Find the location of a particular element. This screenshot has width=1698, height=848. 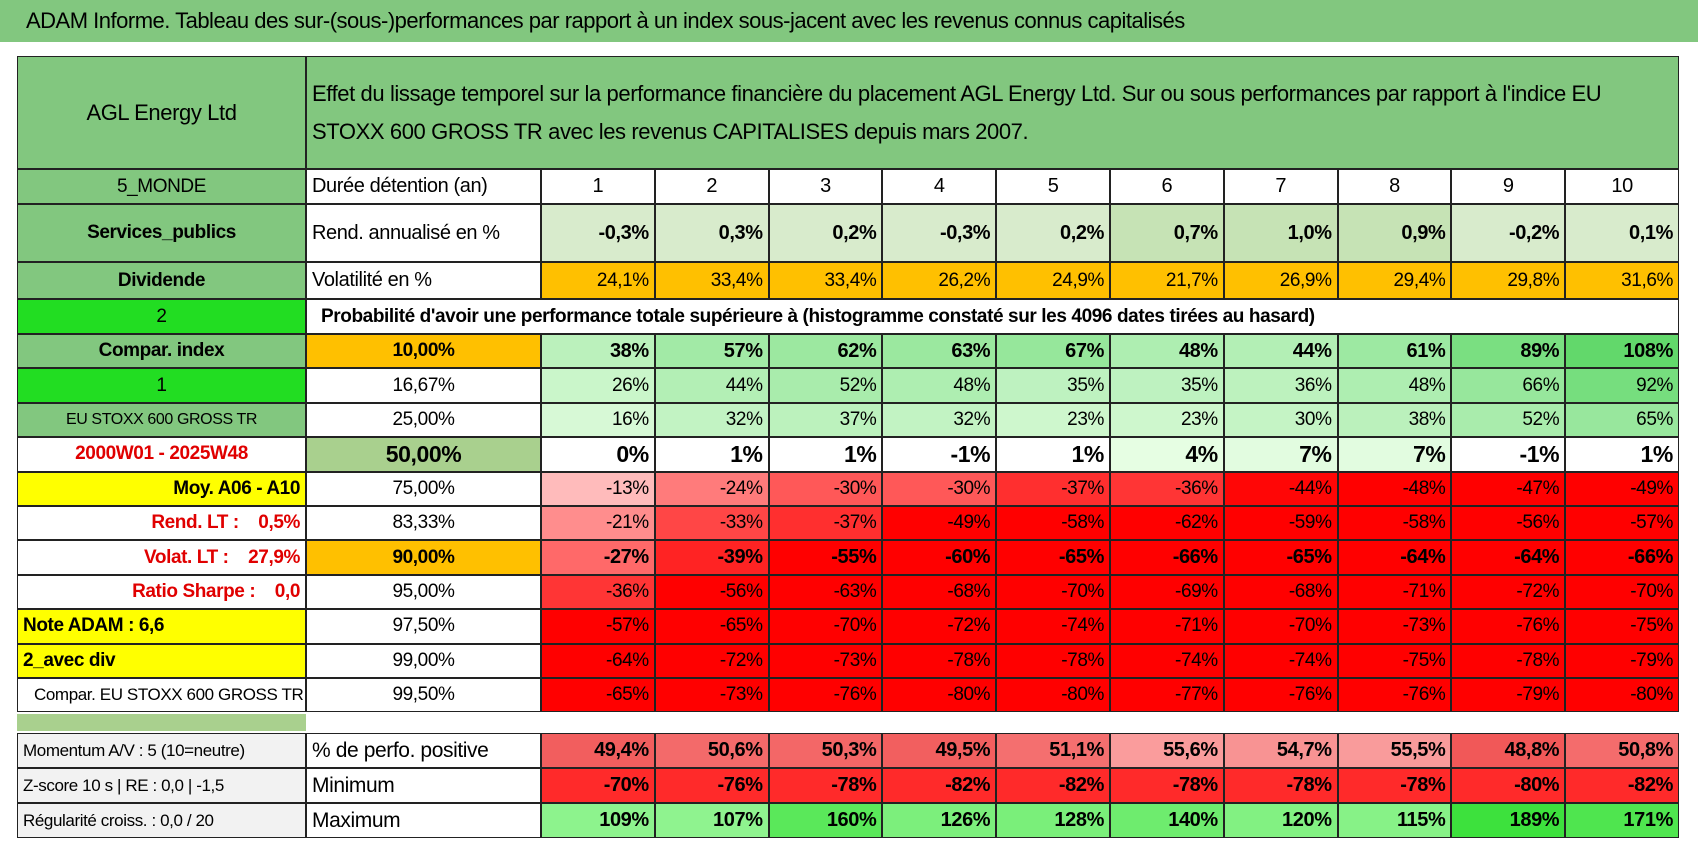

row-header: Rend. LT : 0,5% is located at coordinates (161, 523).